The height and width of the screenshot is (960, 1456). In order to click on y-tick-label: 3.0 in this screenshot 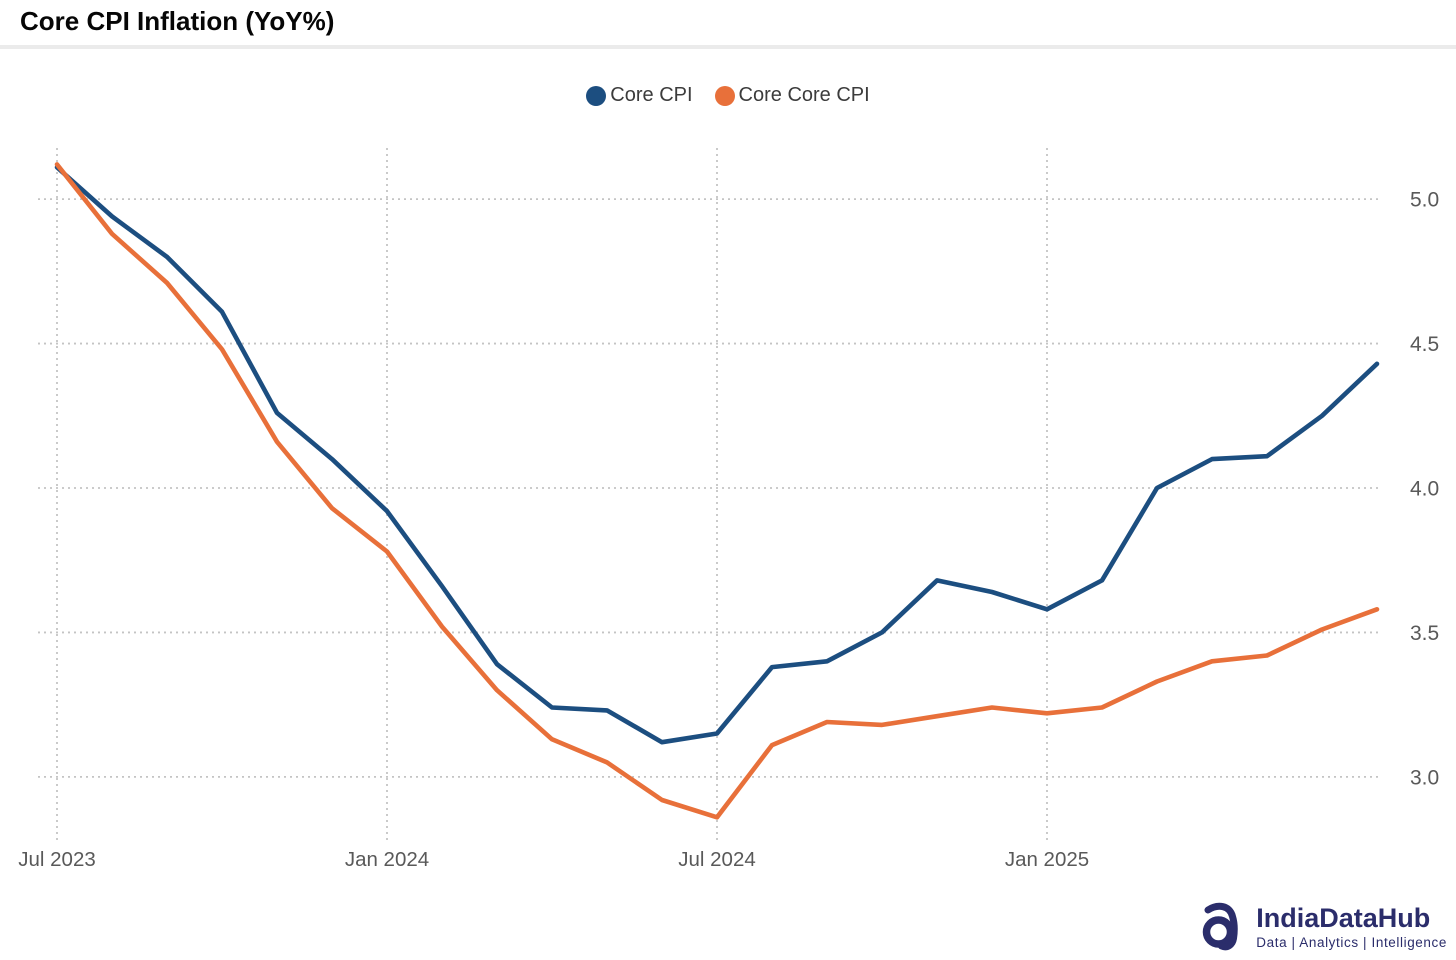, I will do `click(1424, 777)`.